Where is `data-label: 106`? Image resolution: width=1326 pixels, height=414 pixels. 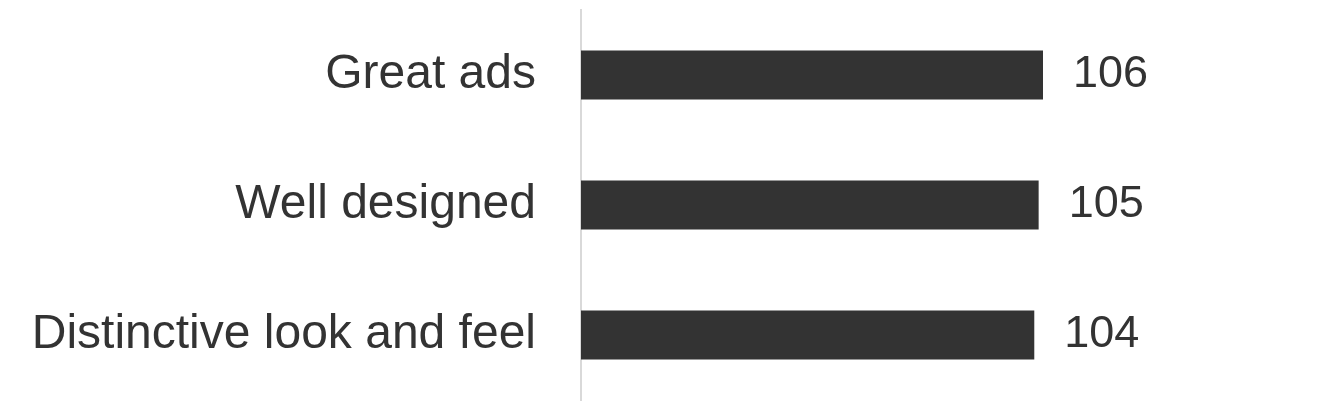 data-label: 106 is located at coordinates (1111, 72).